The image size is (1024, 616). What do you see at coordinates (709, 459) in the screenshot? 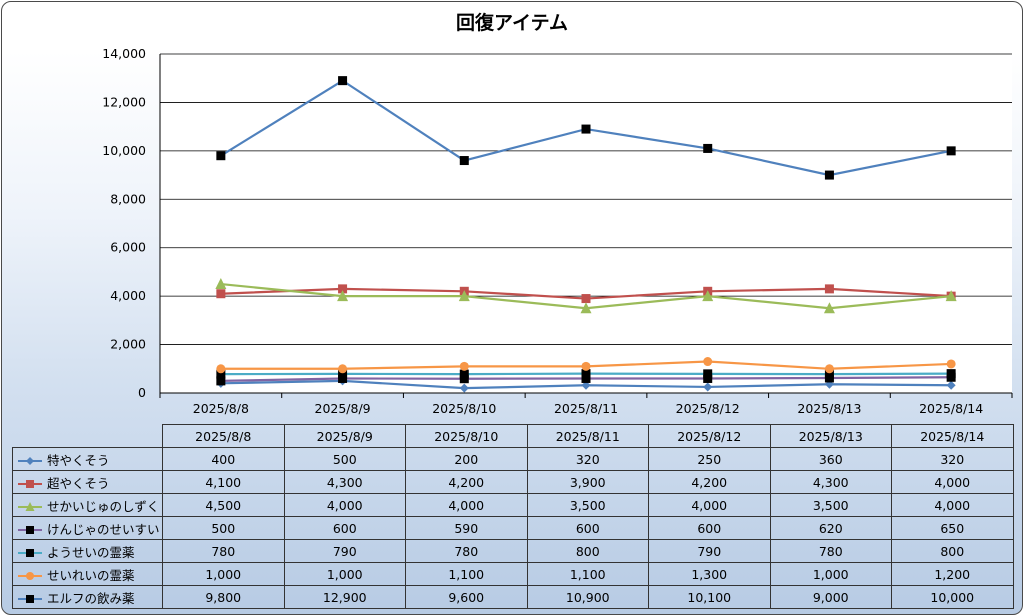
I see `table-cell: 250` at bounding box center [709, 459].